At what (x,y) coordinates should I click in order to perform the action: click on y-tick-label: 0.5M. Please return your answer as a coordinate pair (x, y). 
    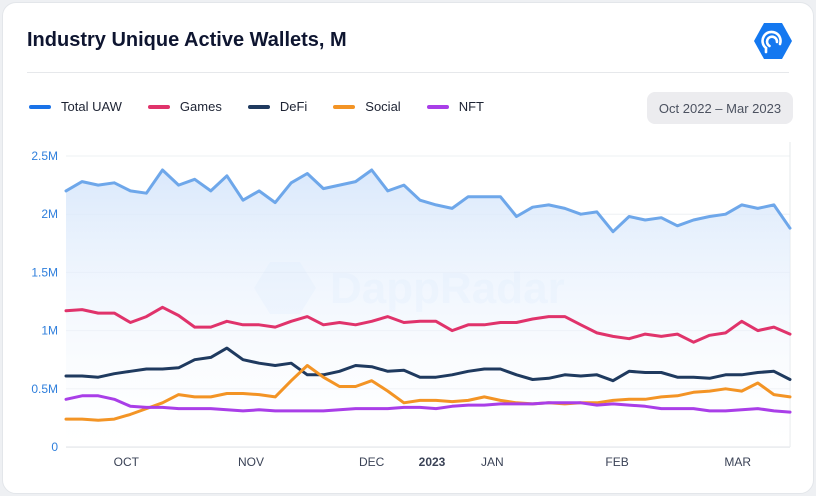
    Looking at the image, I should click on (44, 389).